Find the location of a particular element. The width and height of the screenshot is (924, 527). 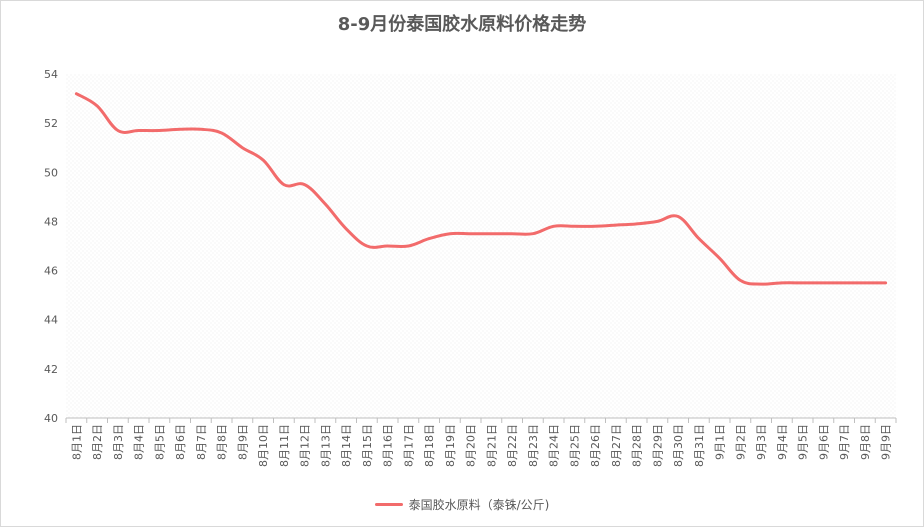

x-tick-label: 8月20日 is located at coordinates (471, 445).